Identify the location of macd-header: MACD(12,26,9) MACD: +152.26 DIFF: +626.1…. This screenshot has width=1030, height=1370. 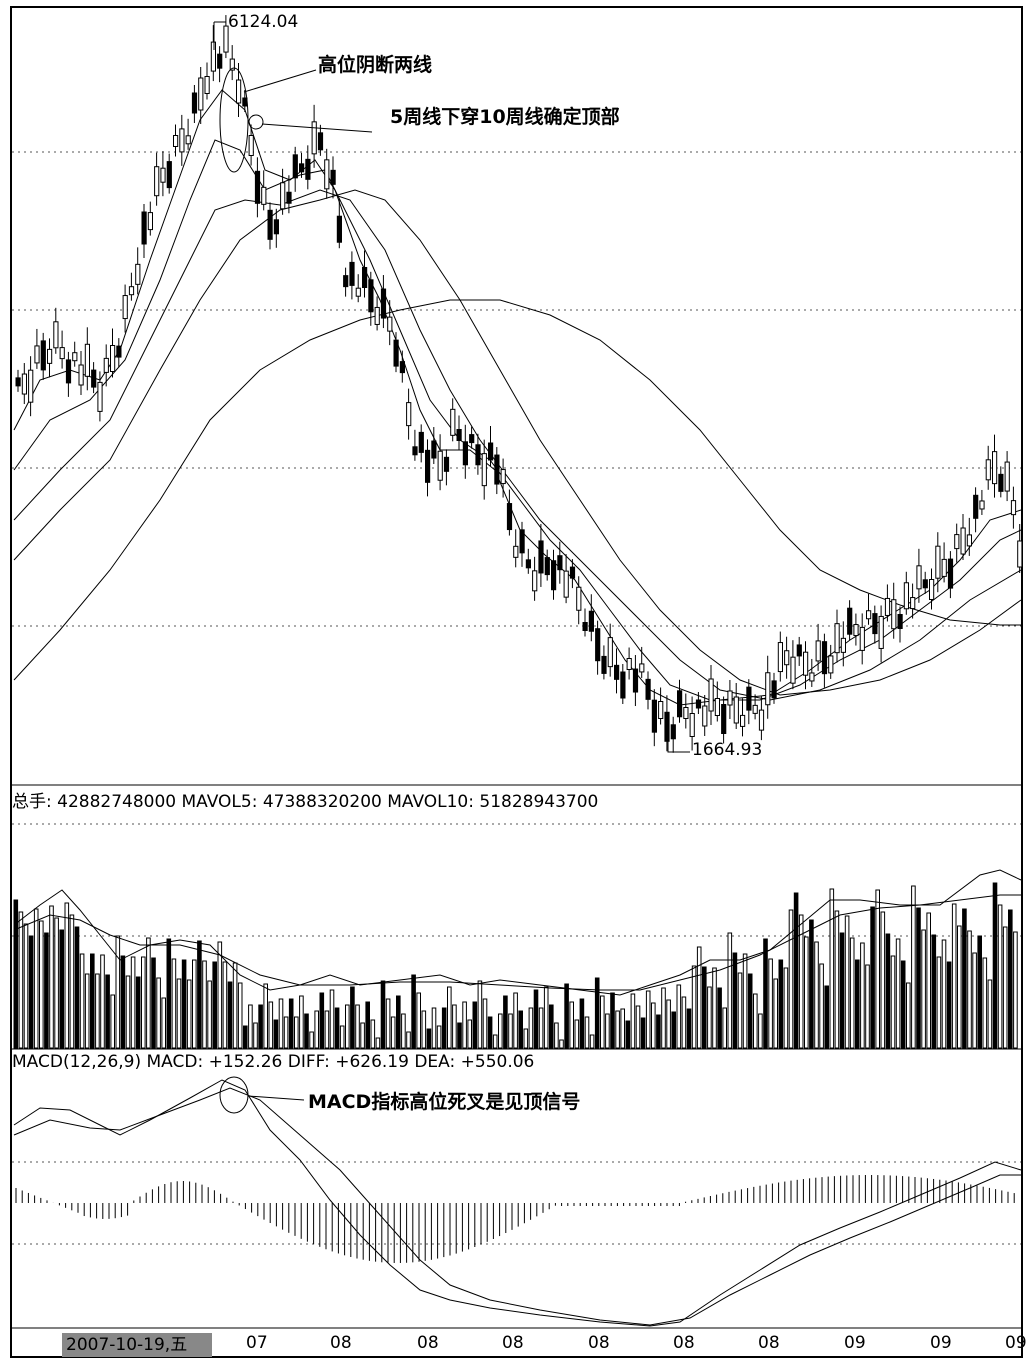
(273, 1062).